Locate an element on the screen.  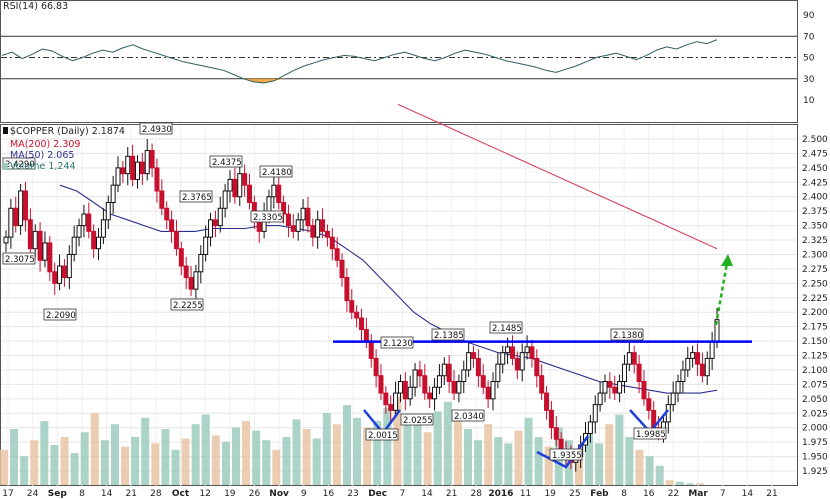
date-tick-label: Dec is located at coordinates (377, 494).